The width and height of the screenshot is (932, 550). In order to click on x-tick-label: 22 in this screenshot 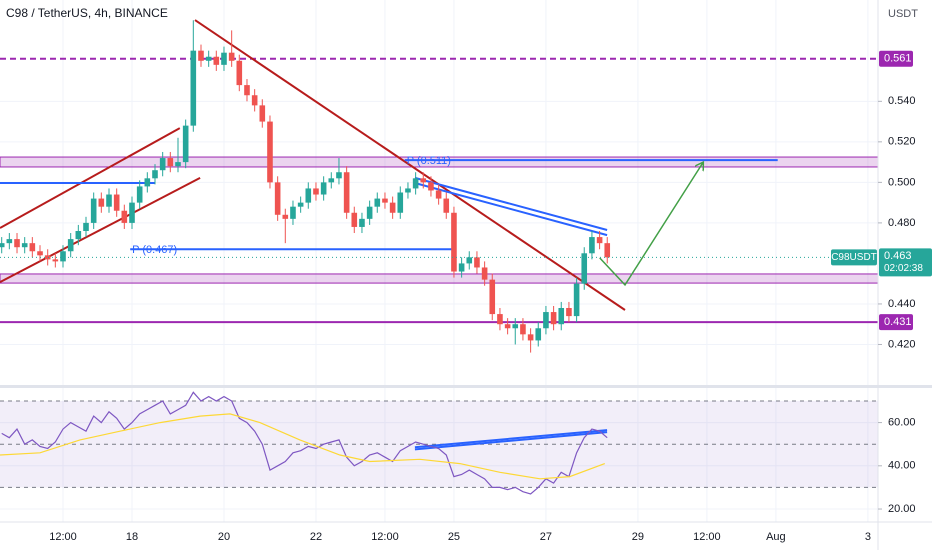, I will do `click(316, 537)`.